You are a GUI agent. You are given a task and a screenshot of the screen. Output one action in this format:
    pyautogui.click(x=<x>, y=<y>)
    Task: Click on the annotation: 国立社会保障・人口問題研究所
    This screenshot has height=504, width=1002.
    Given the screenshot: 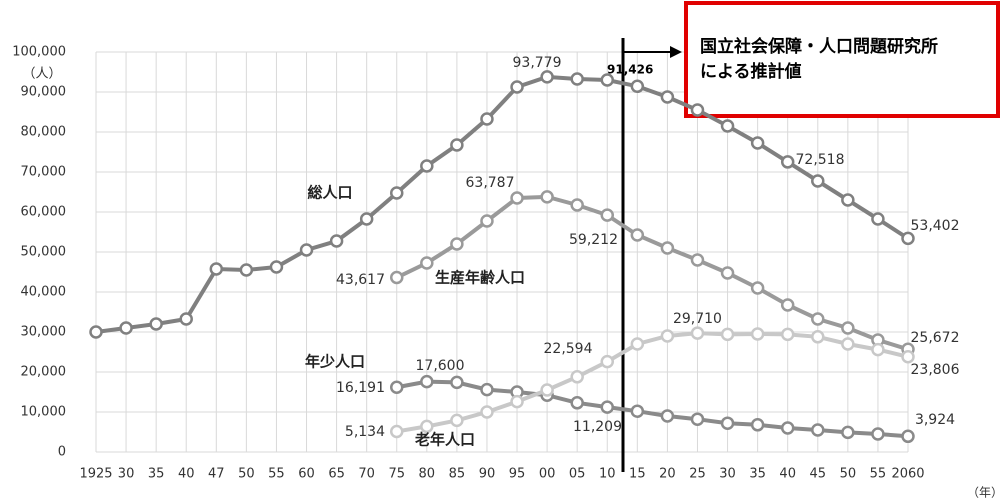 What is the action you would take?
    pyautogui.click(x=819, y=46)
    